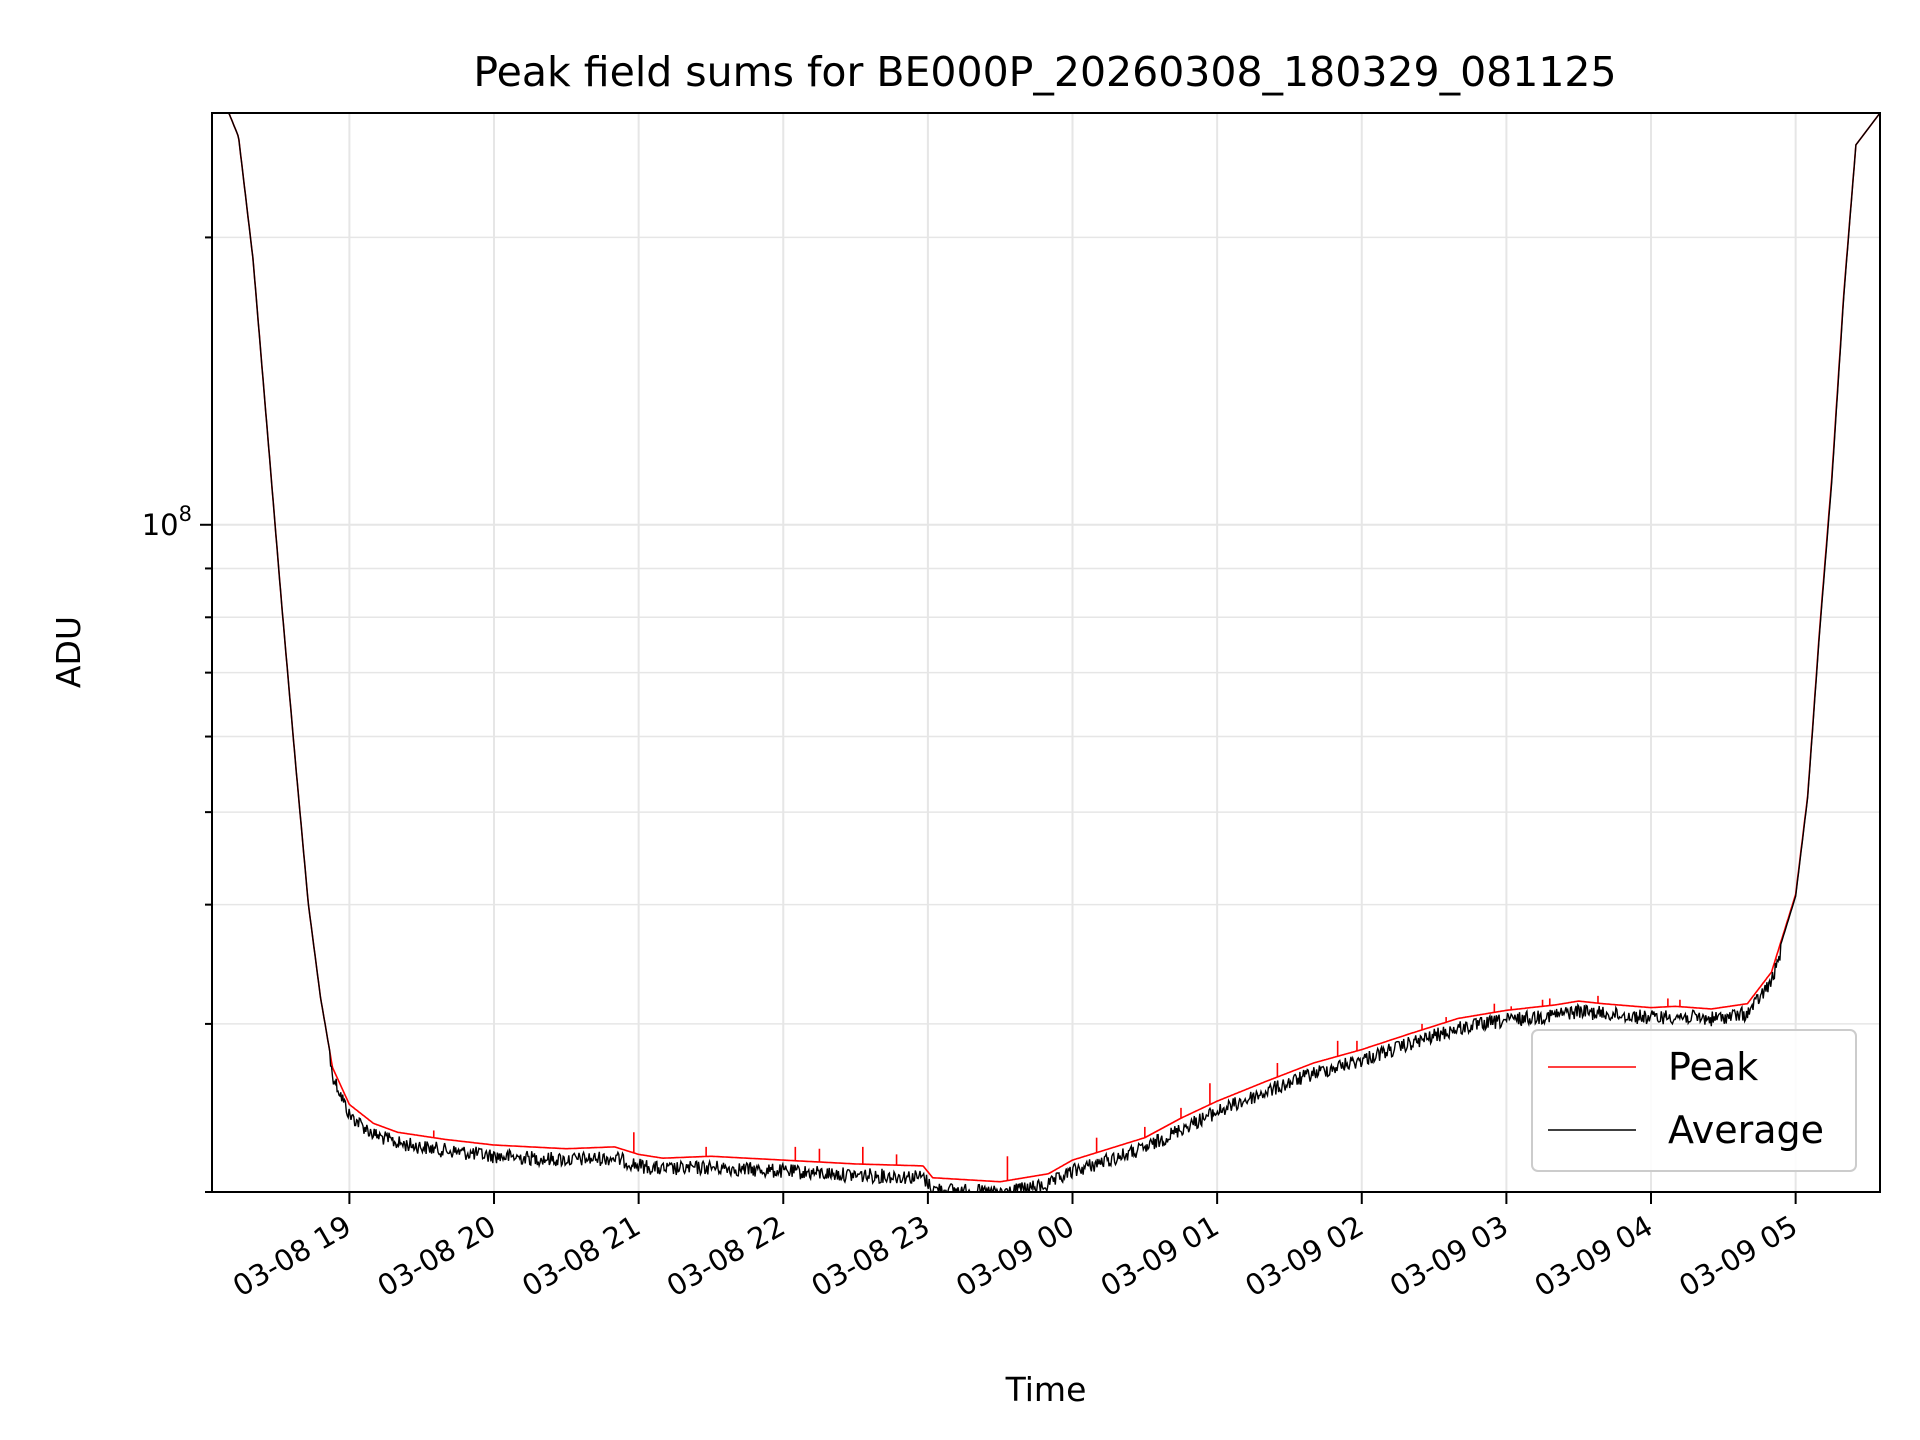  I want to click on legend: Peak Average, so click(1694, 1100).